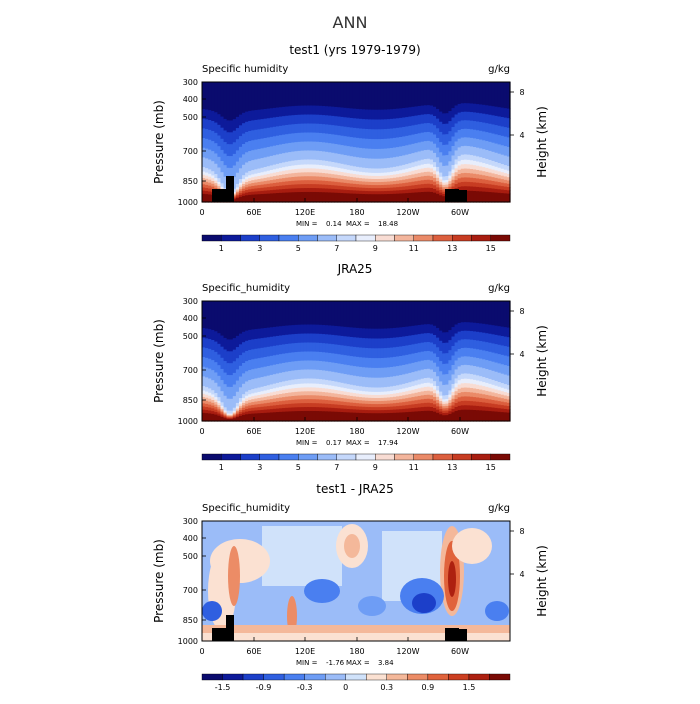  I want to click on colorbar-tick-label: -0.9, so click(264, 687).